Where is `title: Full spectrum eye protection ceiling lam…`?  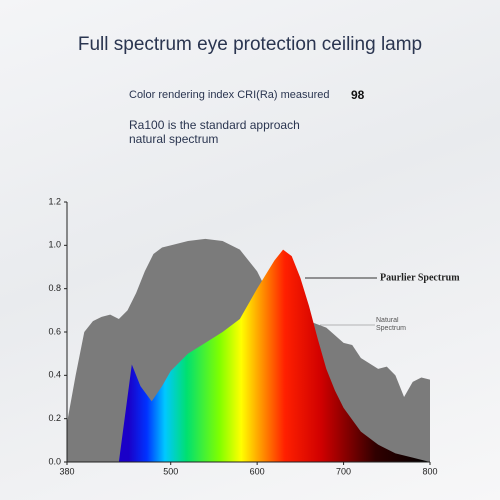
title: Full spectrum eye protection ceiling lam… is located at coordinates (250, 44).